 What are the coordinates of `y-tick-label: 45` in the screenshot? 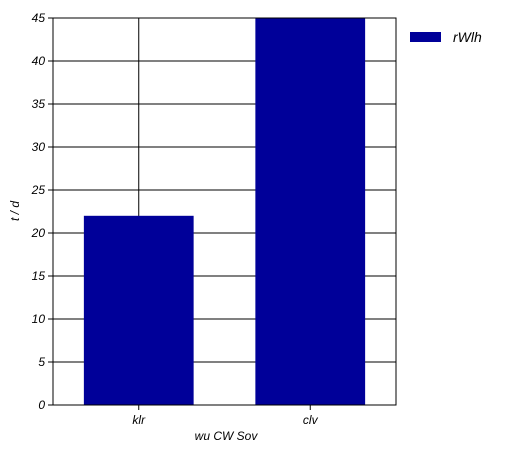 It's located at (39, 18).